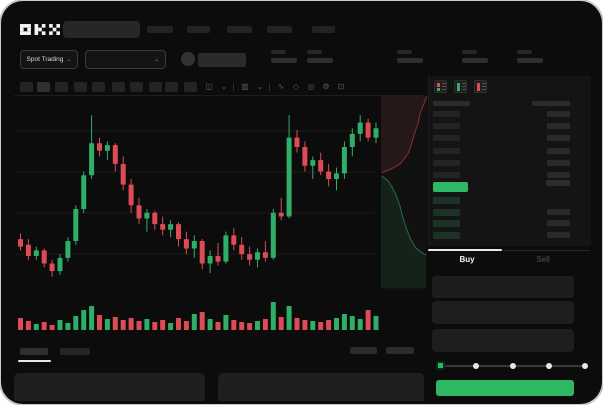 This screenshot has height=405, width=603. Describe the element at coordinates (450, 187) in the screenshot. I see `last-price-highlight` at that location.